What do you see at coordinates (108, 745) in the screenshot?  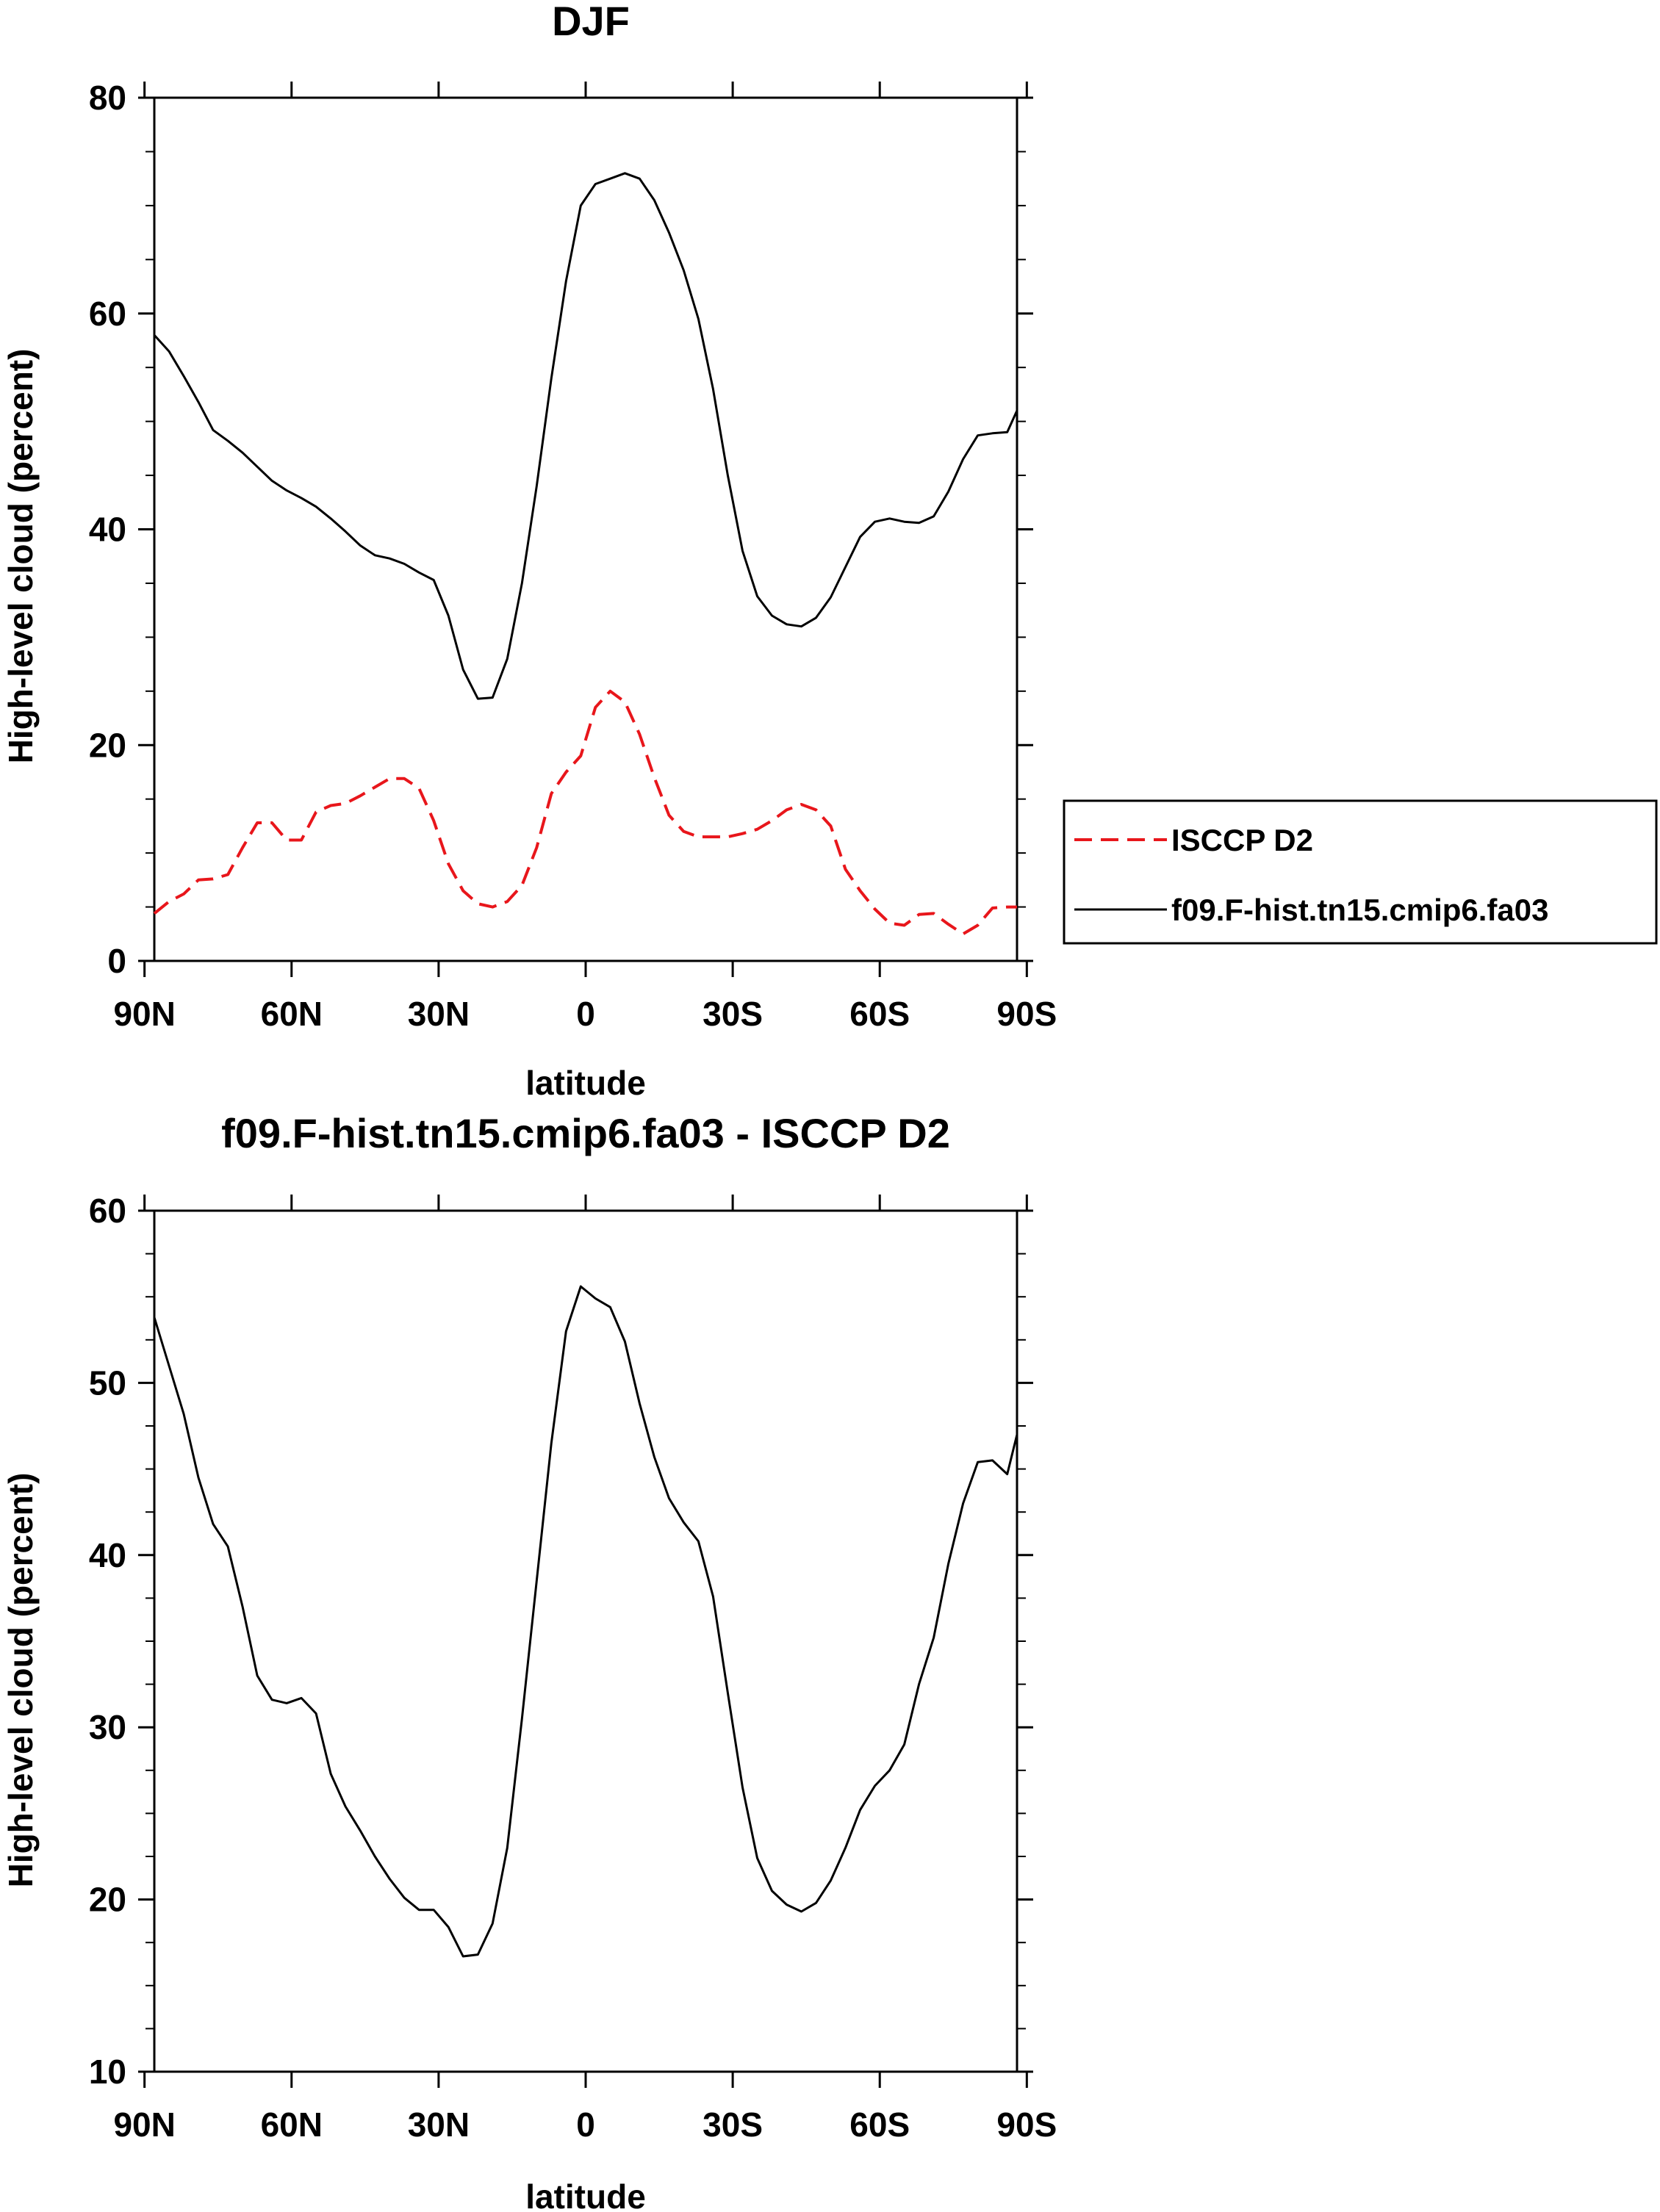 I see `top-ytick-label: 20` at bounding box center [108, 745].